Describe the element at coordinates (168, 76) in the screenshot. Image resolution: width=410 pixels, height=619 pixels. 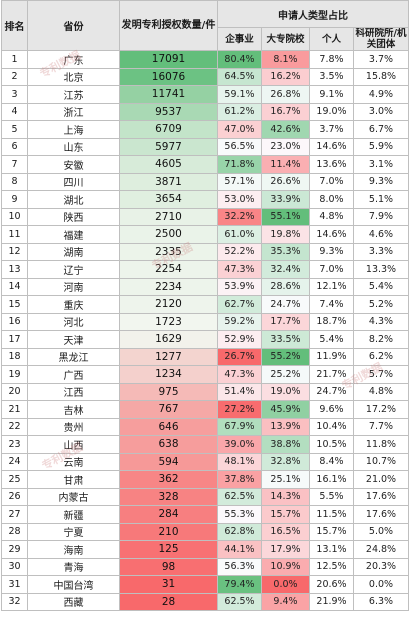
I see `count-cell: 16076` at that location.